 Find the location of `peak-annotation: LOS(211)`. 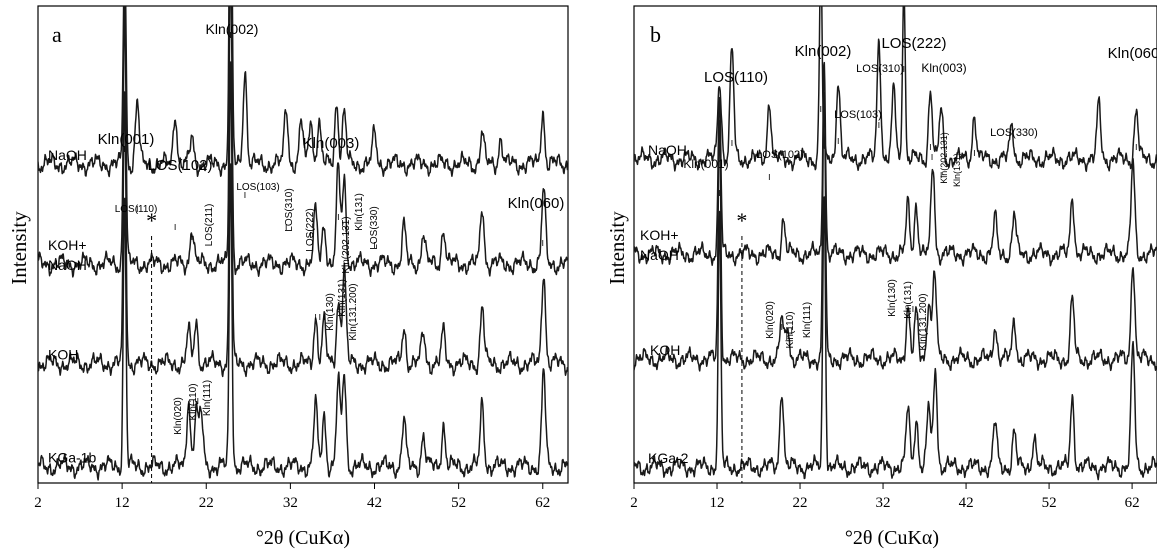

peak-annotation: LOS(211) is located at coordinates (209, 225).